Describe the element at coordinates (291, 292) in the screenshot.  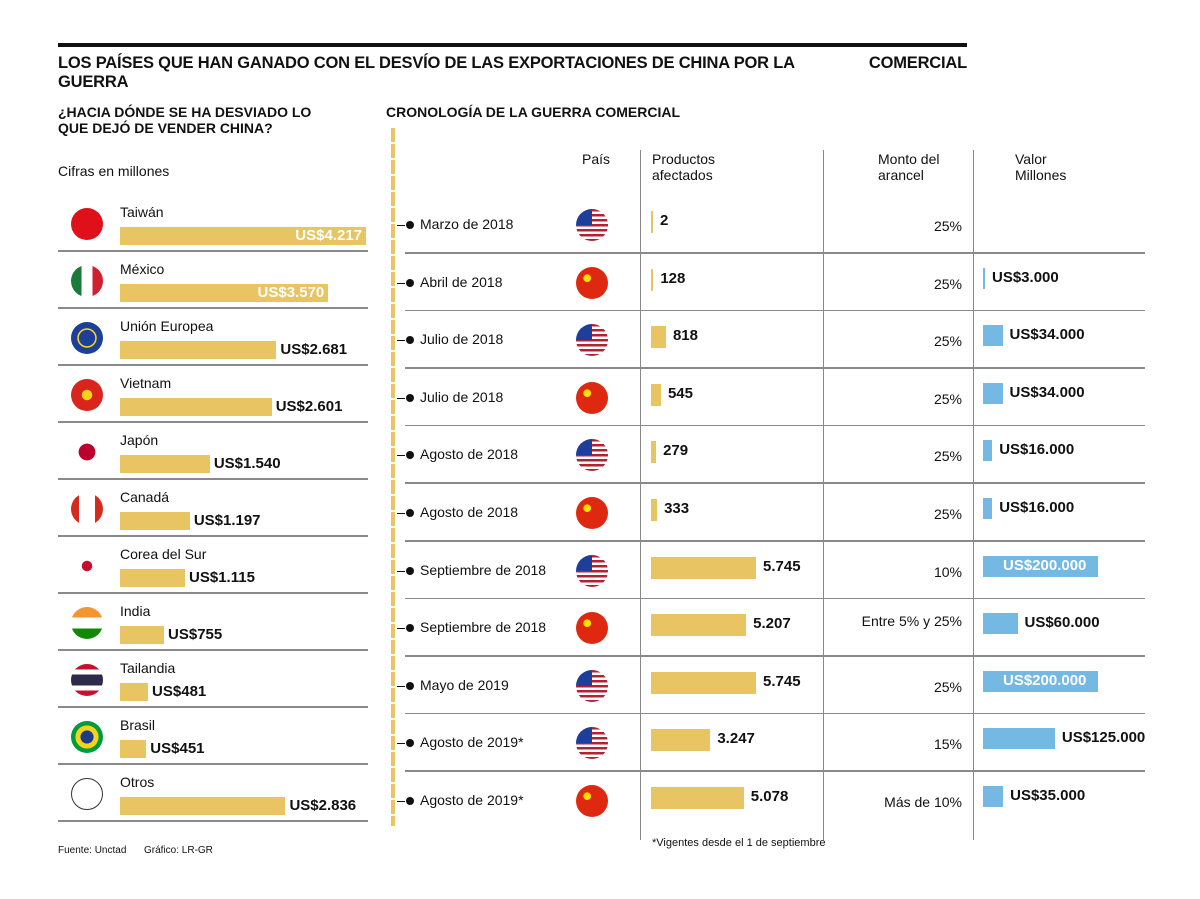
I see `country-value: US$3.570` at that location.